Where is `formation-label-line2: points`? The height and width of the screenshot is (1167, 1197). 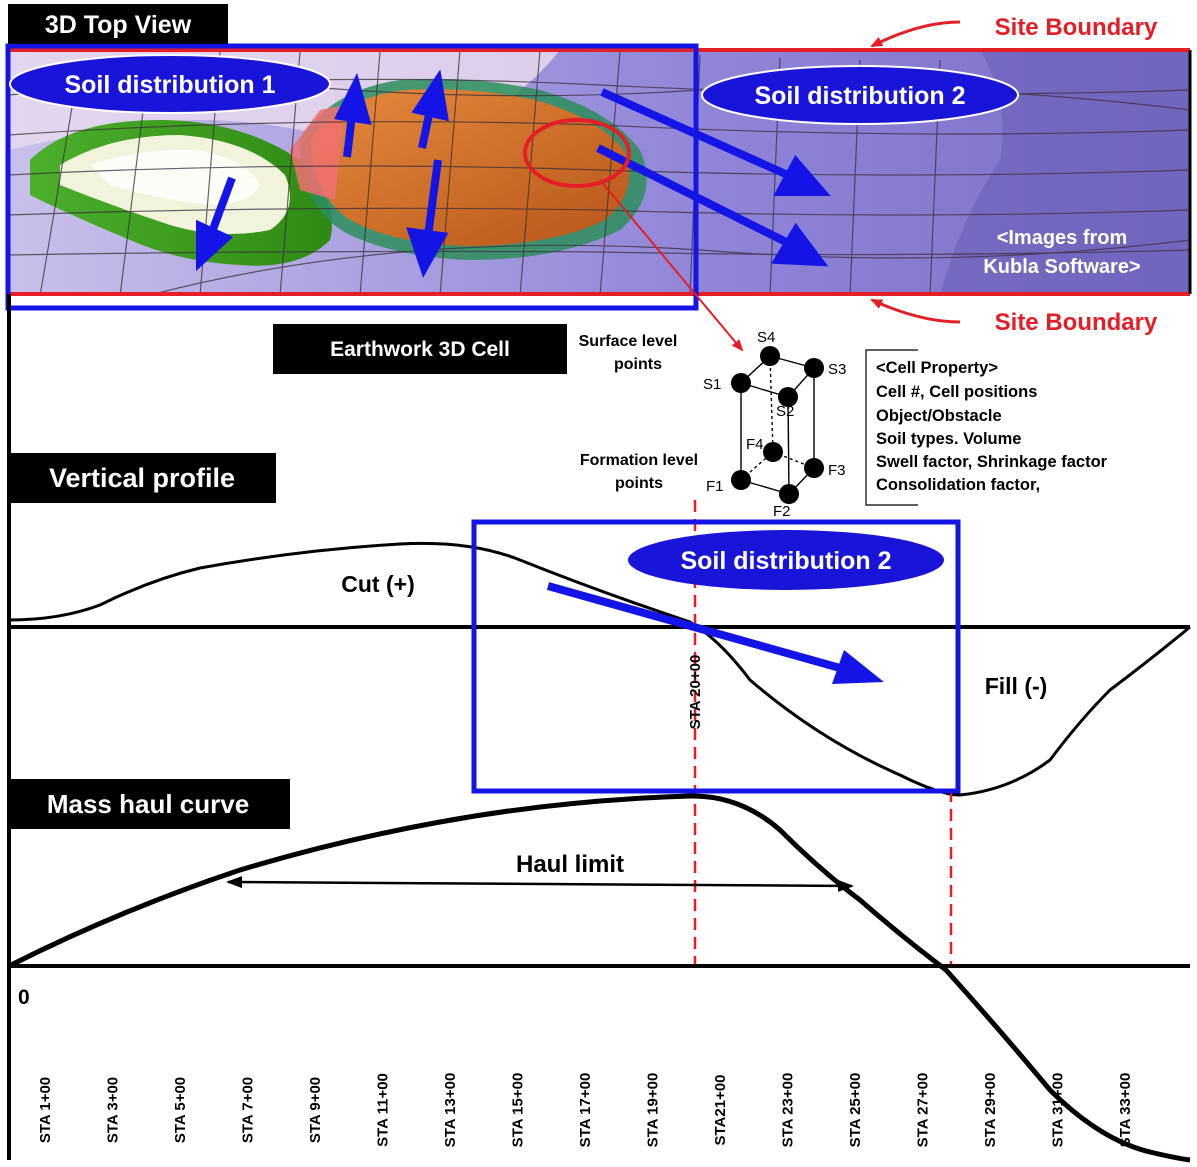
formation-label-line2: points is located at coordinates (639, 483).